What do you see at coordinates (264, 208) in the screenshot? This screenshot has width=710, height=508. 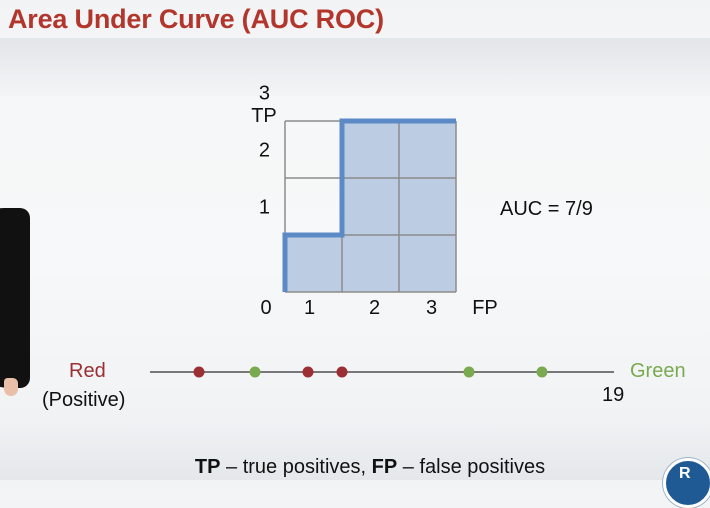 I see `y-tick-1: 1` at bounding box center [264, 208].